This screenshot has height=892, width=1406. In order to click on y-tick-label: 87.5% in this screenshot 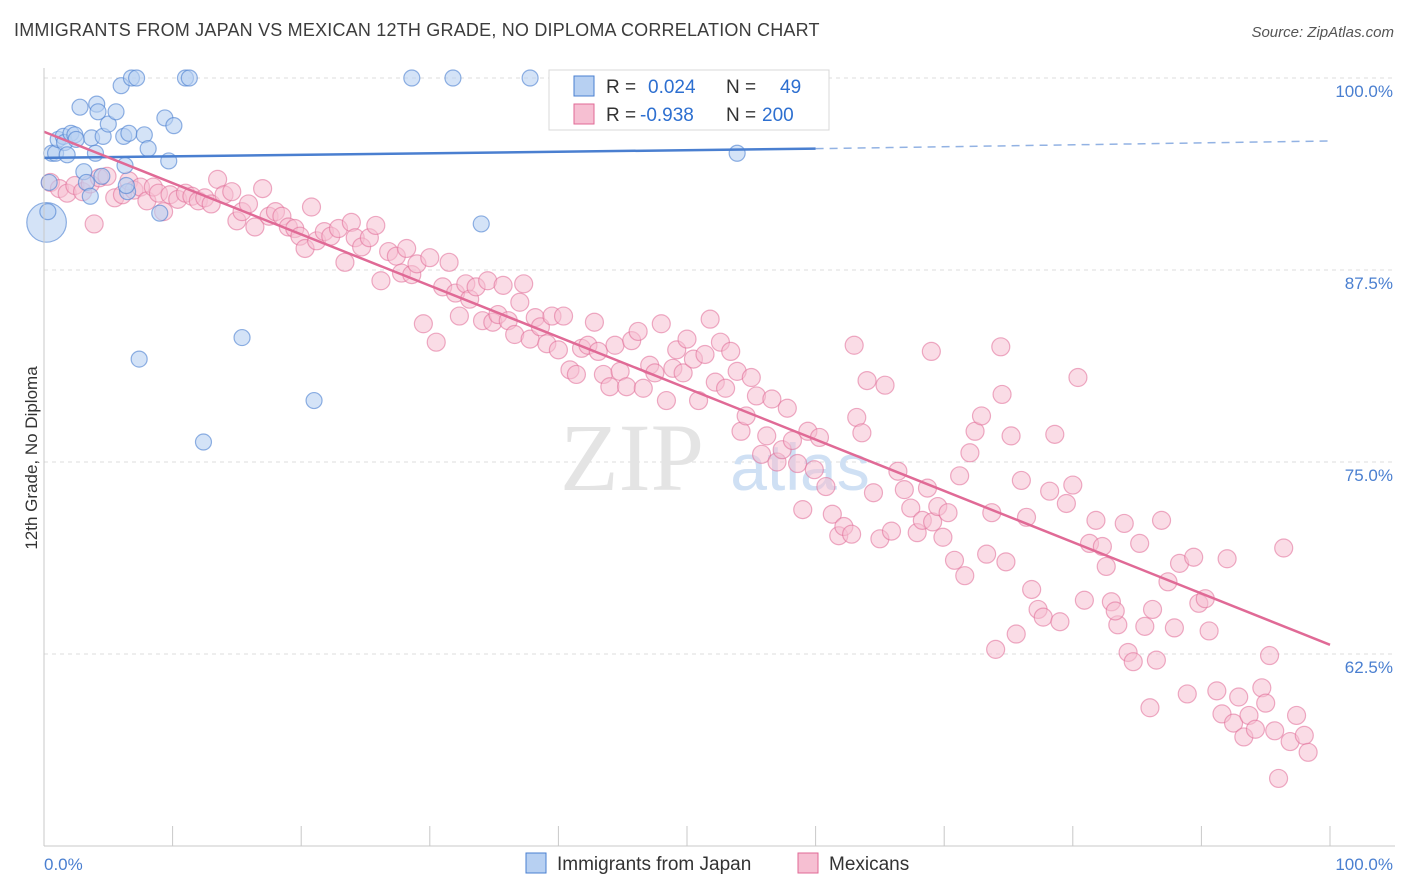, I will do `click(1369, 283)`.